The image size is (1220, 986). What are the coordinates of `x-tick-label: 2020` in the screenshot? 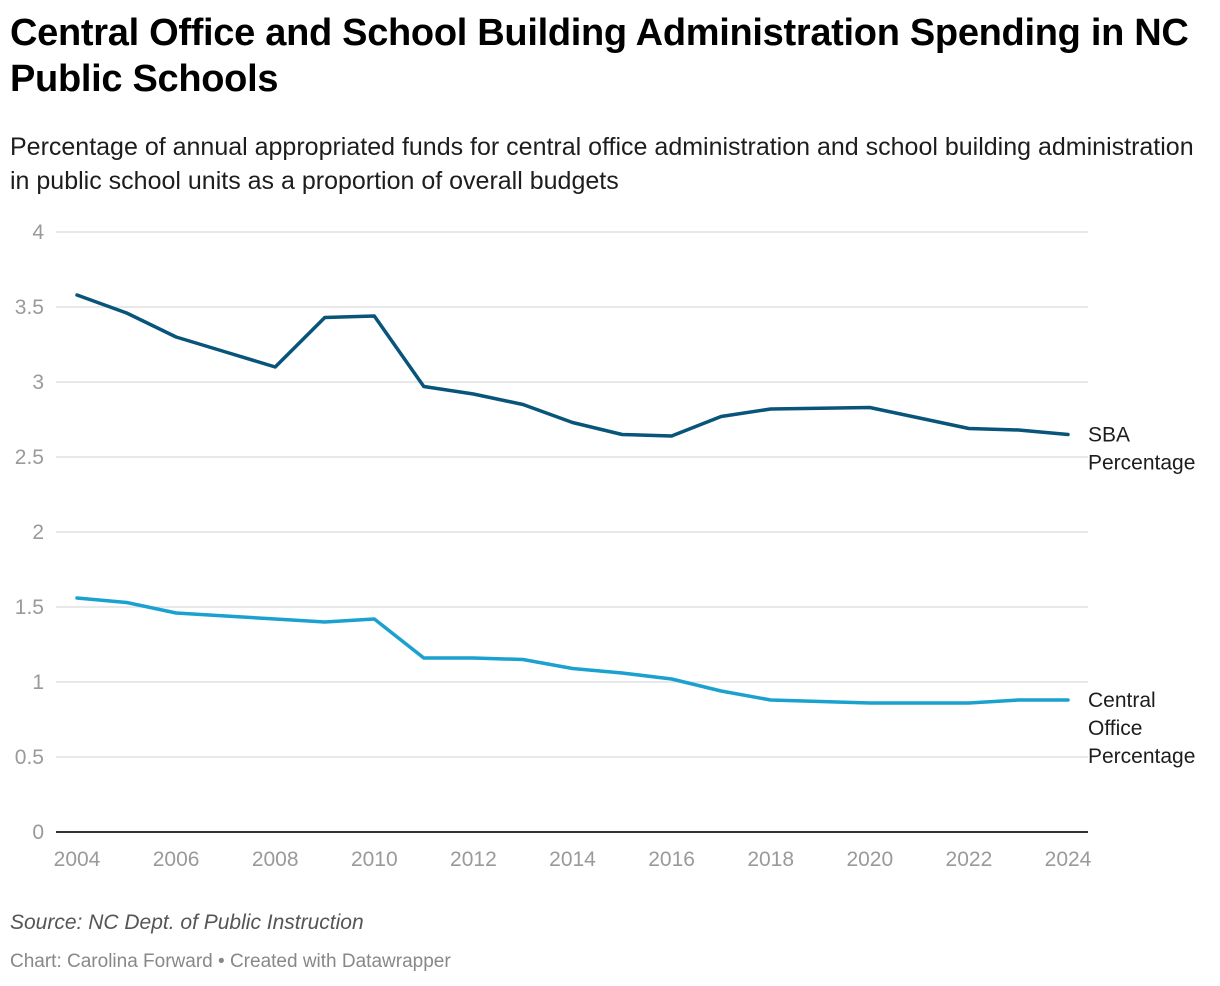 It's located at (869, 859).